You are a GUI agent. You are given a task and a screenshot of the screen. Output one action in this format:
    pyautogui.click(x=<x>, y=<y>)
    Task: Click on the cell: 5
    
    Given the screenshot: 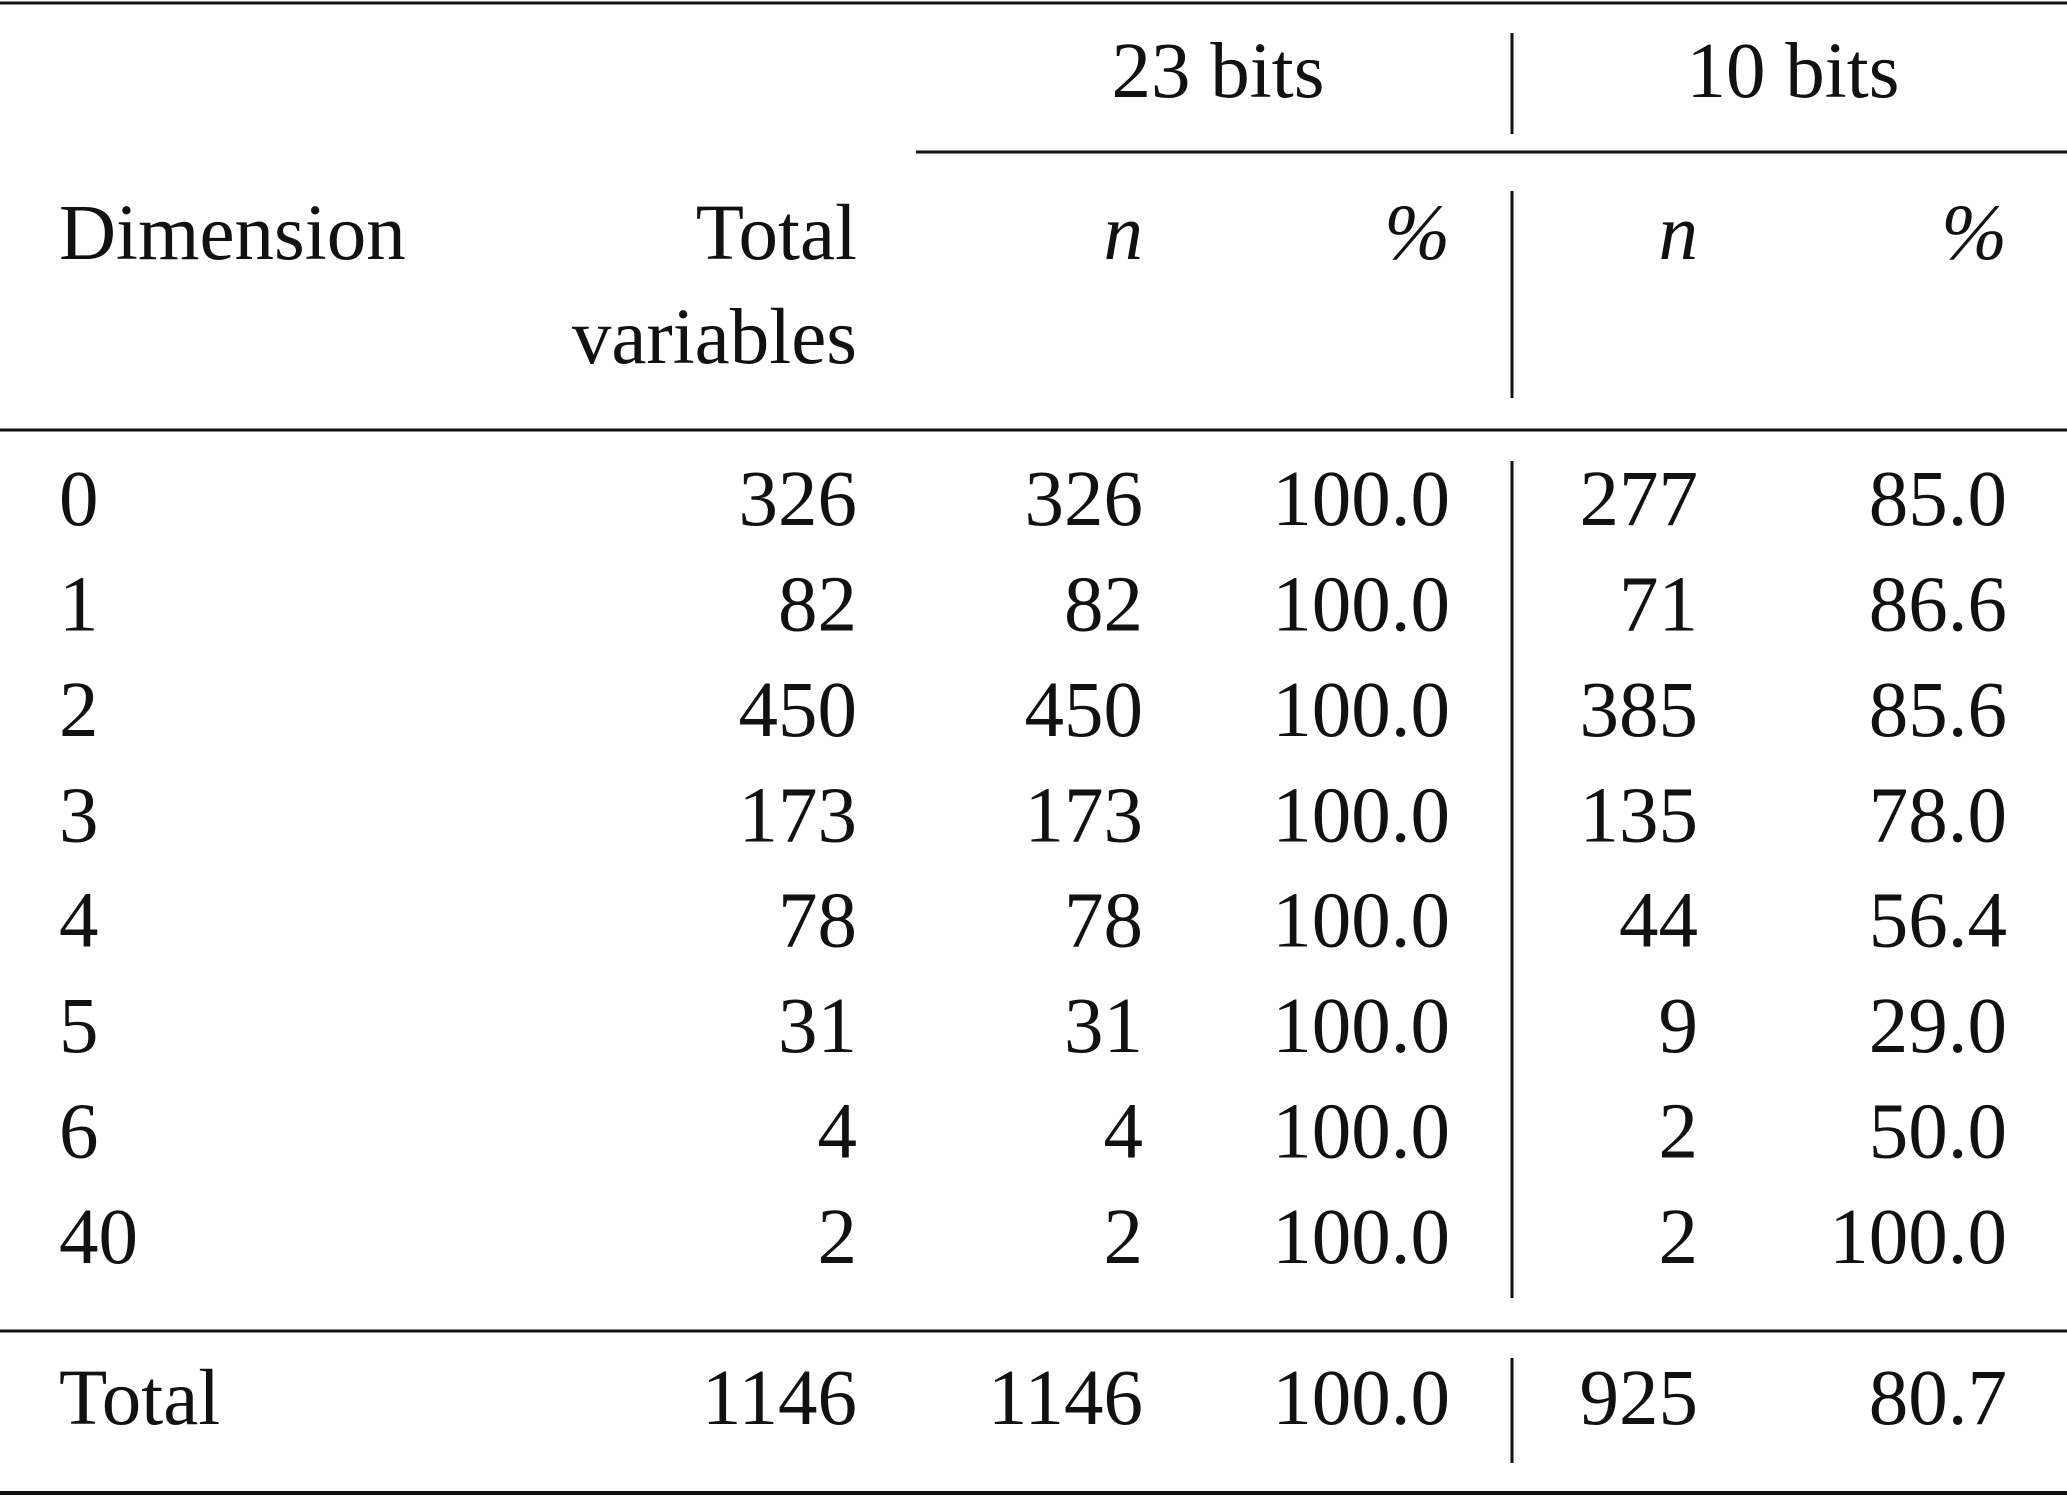 What is the action you would take?
    pyautogui.click(x=79, y=1026)
    